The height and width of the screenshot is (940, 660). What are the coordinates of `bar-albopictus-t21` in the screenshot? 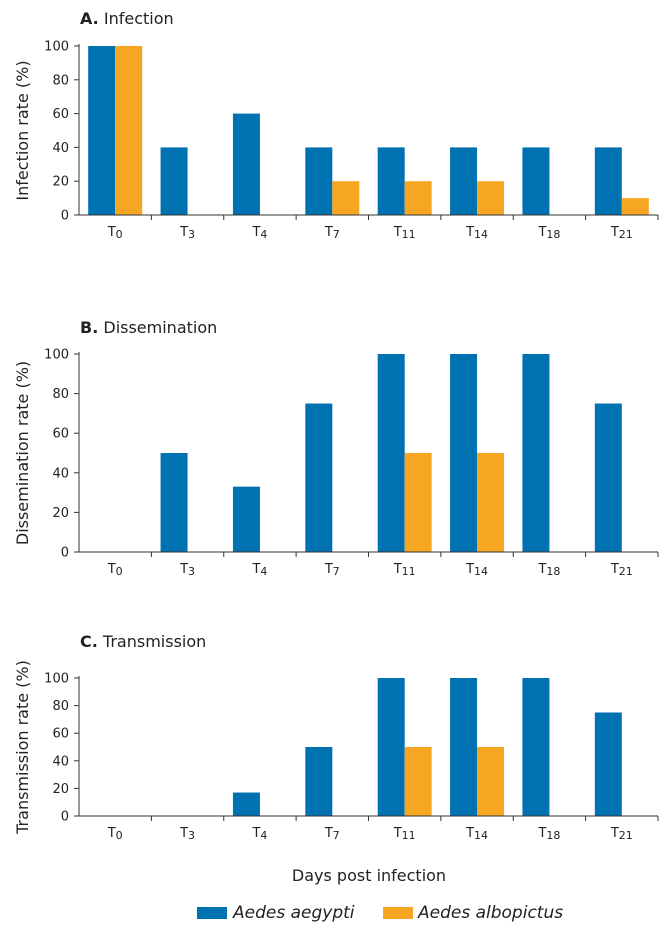 It's located at (635, 206).